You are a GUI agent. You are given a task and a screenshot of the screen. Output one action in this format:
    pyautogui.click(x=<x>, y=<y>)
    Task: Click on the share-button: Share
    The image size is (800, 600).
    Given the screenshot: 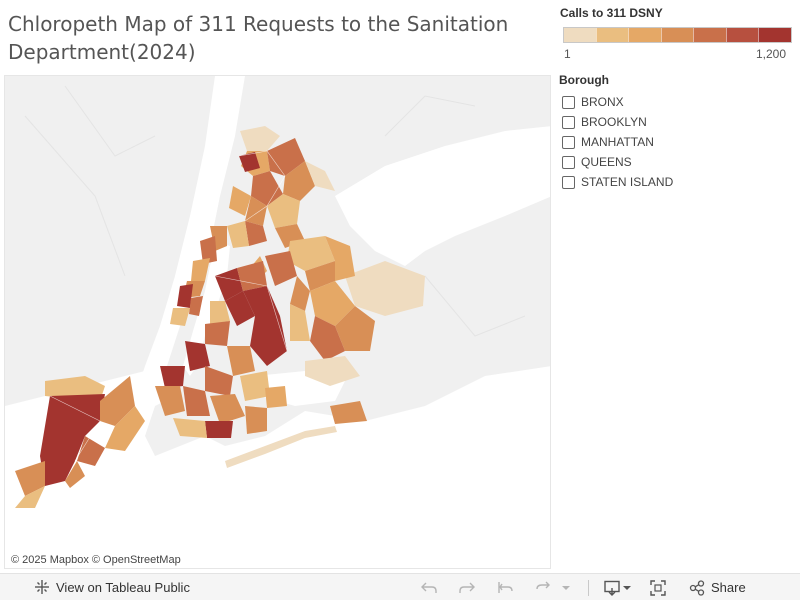 What is the action you would take?
    pyautogui.click(x=714, y=587)
    